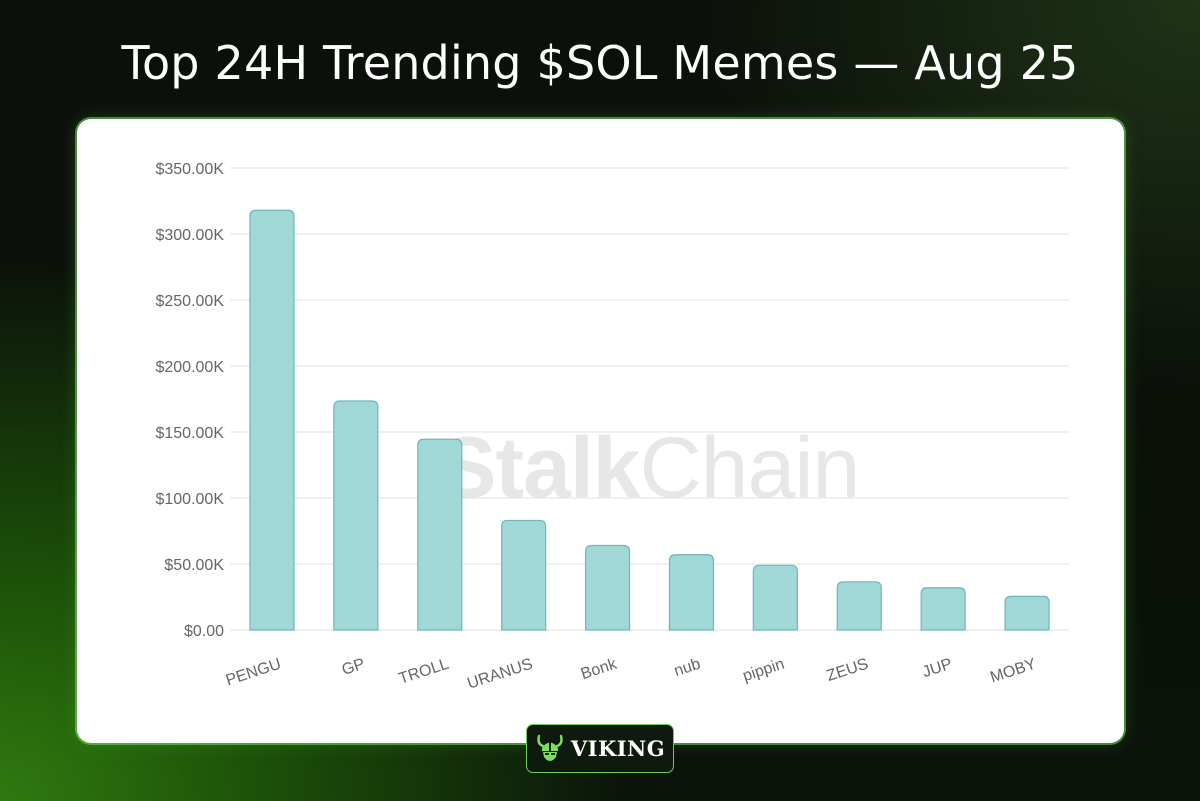 This screenshot has height=801, width=1200. What do you see at coordinates (848, 670) in the screenshot?
I see `x-tick-label: ZEUS` at bounding box center [848, 670].